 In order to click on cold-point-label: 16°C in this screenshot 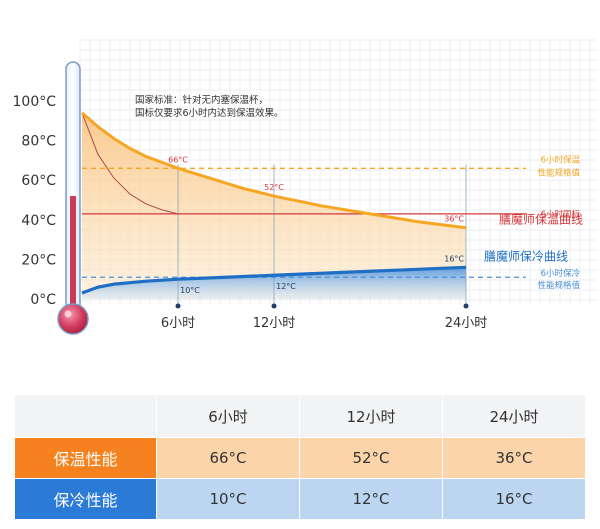, I will do `click(454, 258)`.